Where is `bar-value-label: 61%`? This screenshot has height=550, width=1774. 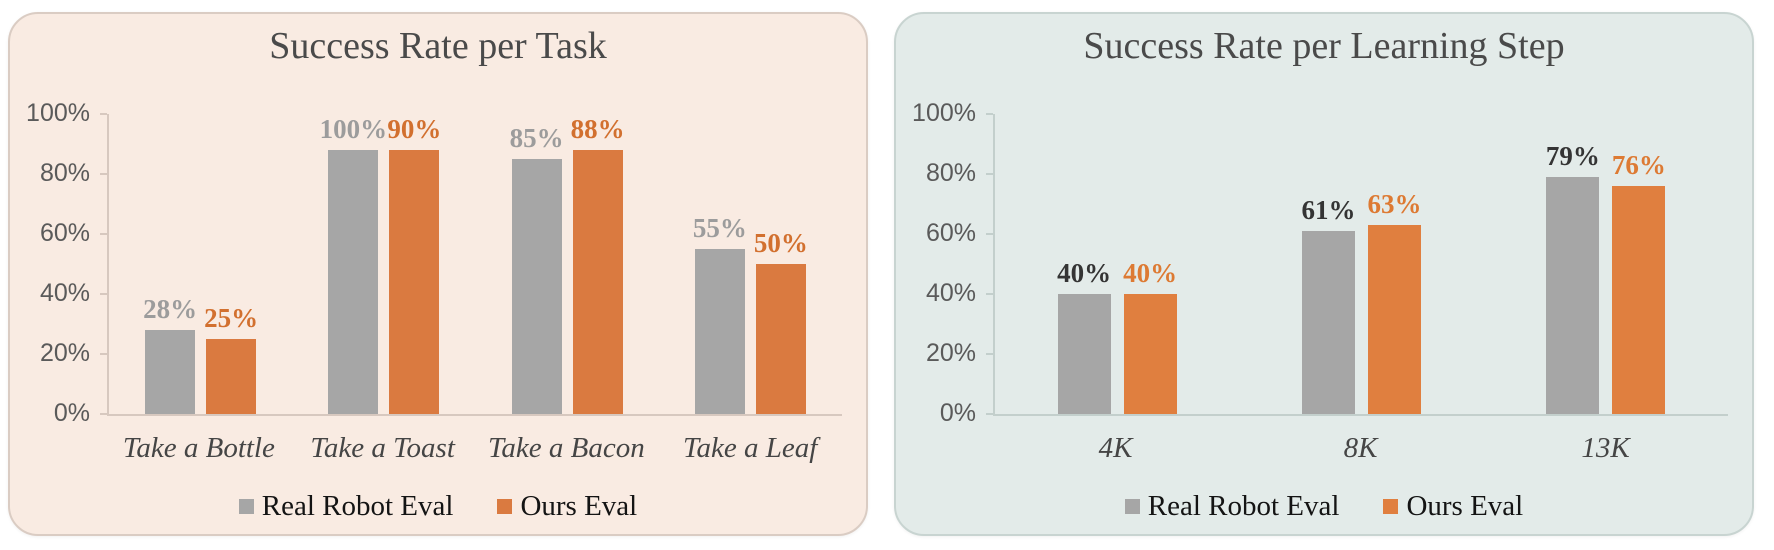 bar-value-label: 61% is located at coordinates (1328, 210).